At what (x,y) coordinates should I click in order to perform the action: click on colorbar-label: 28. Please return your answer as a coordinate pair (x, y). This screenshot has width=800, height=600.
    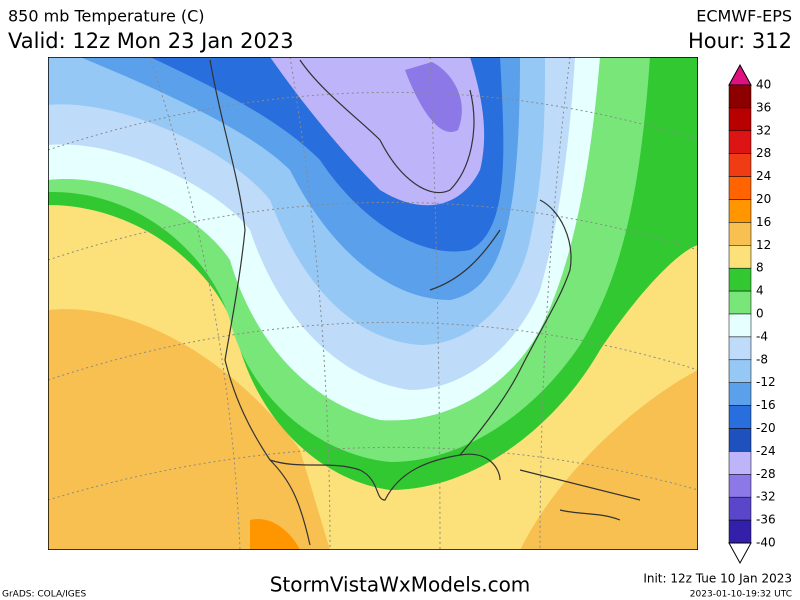
    Looking at the image, I should click on (763, 153).